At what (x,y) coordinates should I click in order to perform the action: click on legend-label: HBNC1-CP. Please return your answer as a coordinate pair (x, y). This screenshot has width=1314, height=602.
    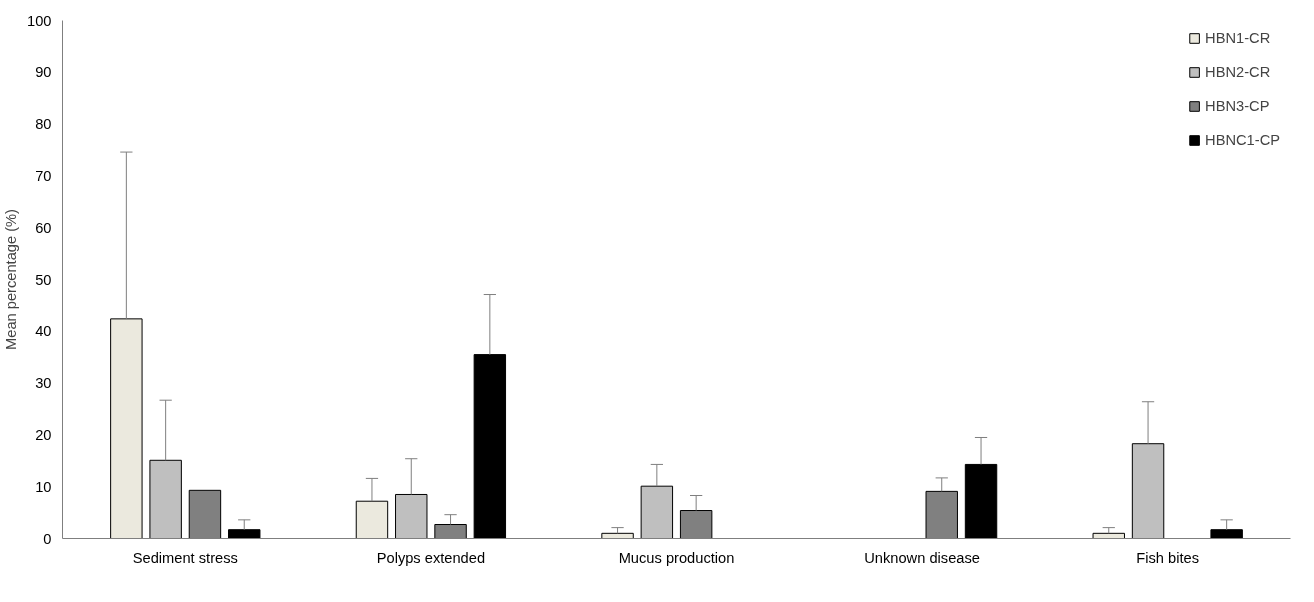
    Looking at the image, I should click on (1242, 140).